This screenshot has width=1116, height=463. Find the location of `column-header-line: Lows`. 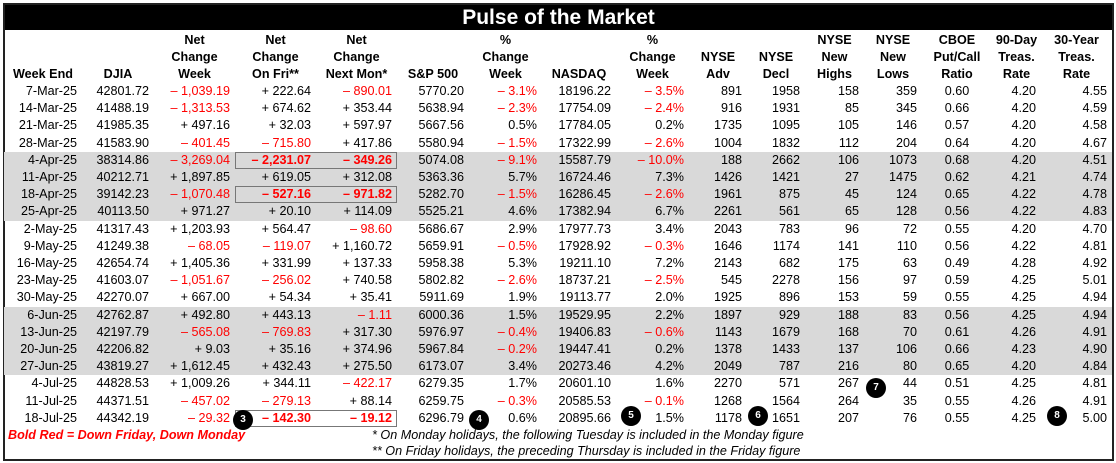

column-header-line: Lows is located at coordinates (893, 74).